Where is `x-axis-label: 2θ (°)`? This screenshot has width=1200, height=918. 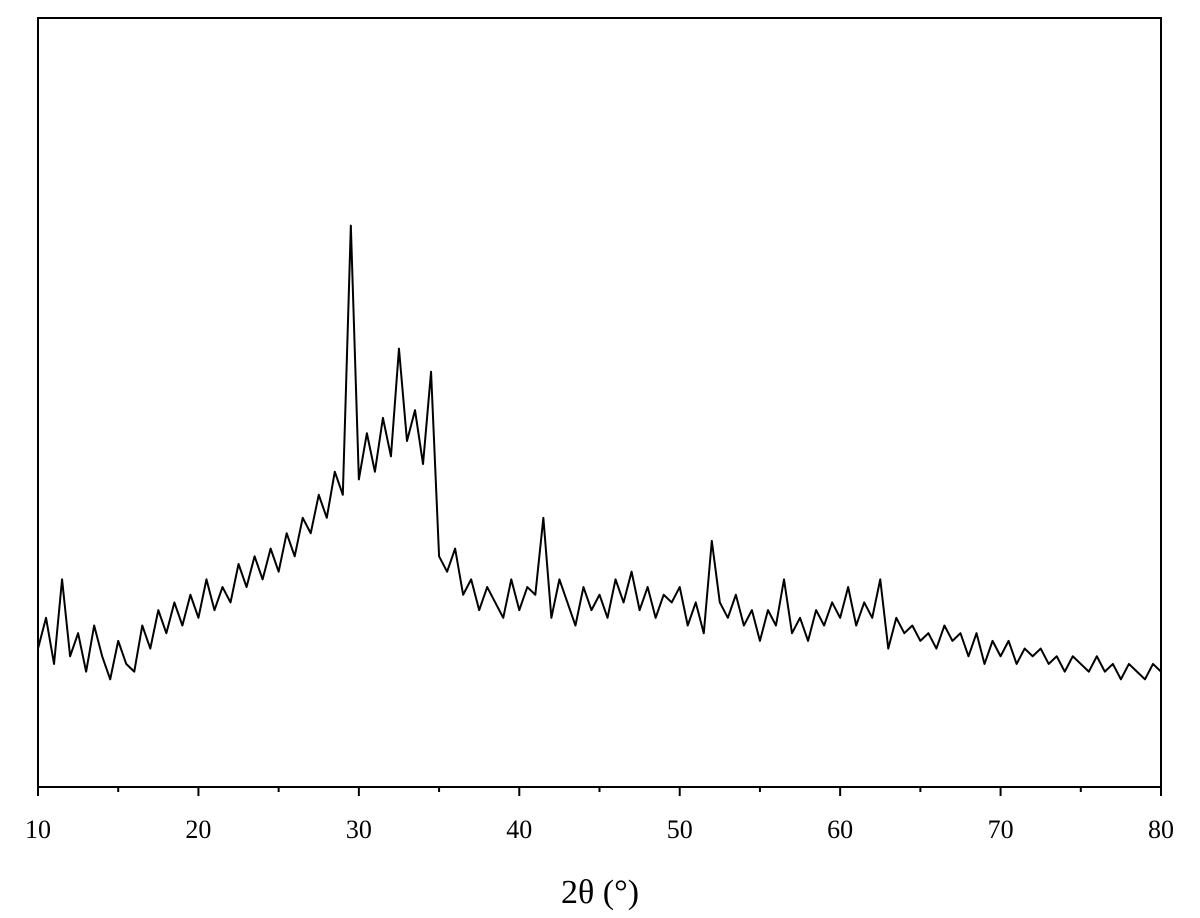
x-axis-label: 2θ (°) is located at coordinates (600, 892).